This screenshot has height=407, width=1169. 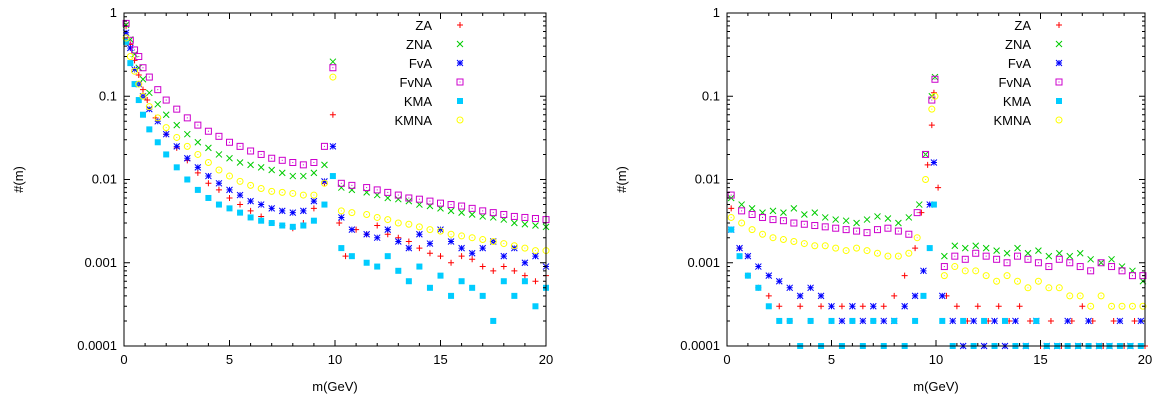 What do you see at coordinates (100, 262) in the screenshot?
I see `y-tick-label: 0.001` at bounding box center [100, 262].